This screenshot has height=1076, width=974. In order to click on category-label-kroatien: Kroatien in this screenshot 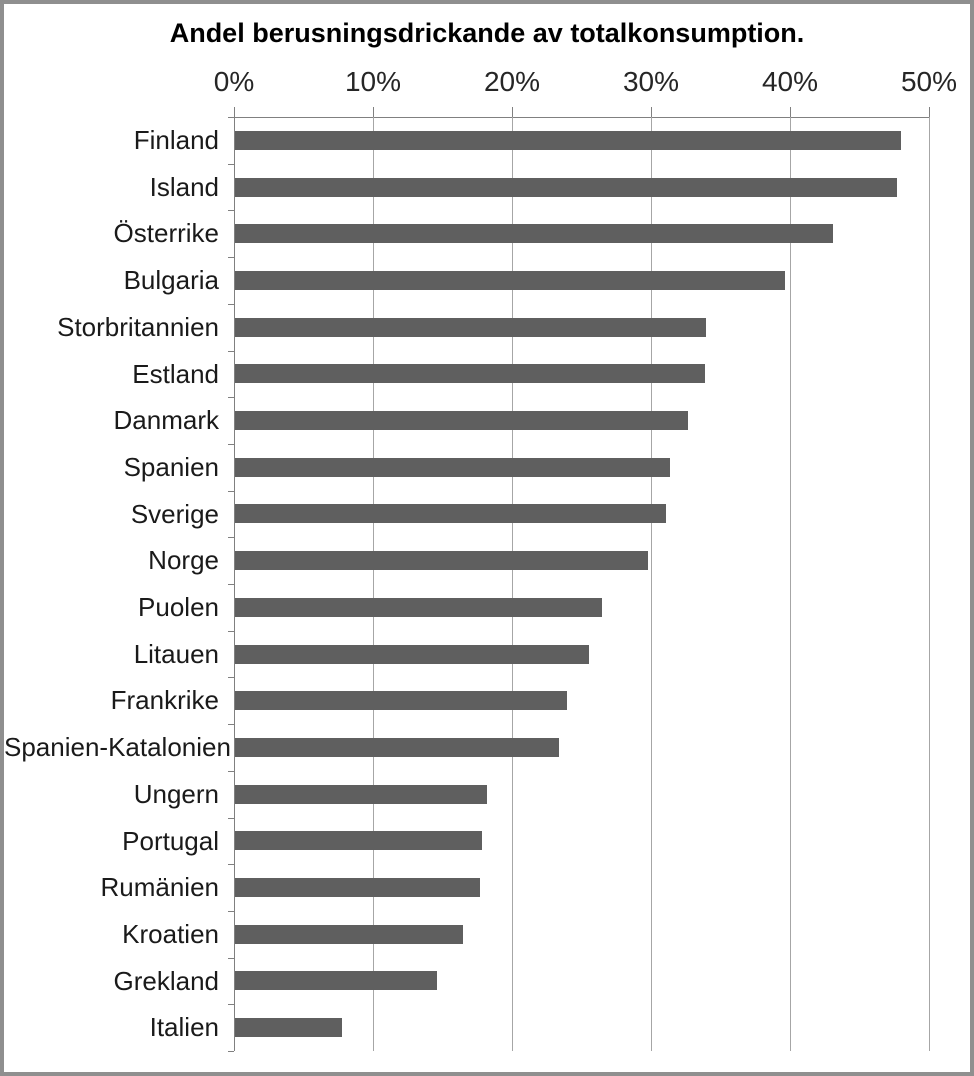, I will do `click(170, 934)`.